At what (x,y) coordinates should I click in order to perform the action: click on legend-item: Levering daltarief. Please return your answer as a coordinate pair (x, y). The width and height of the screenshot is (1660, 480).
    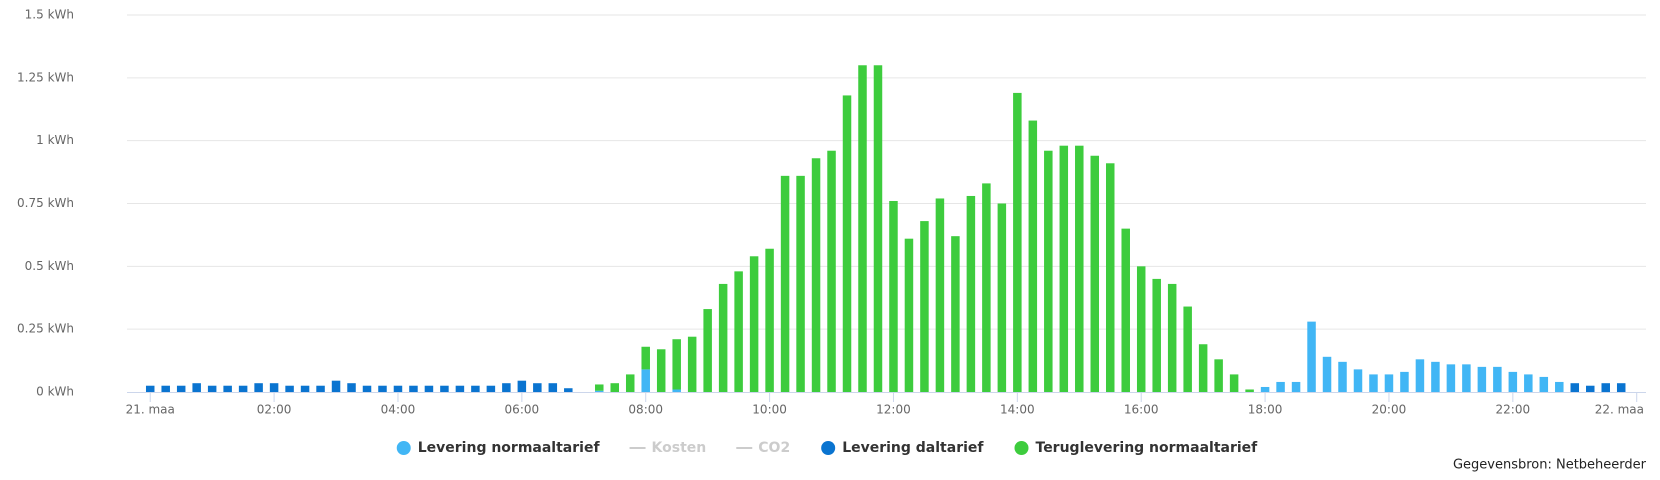
    Looking at the image, I should click on (902, 448).